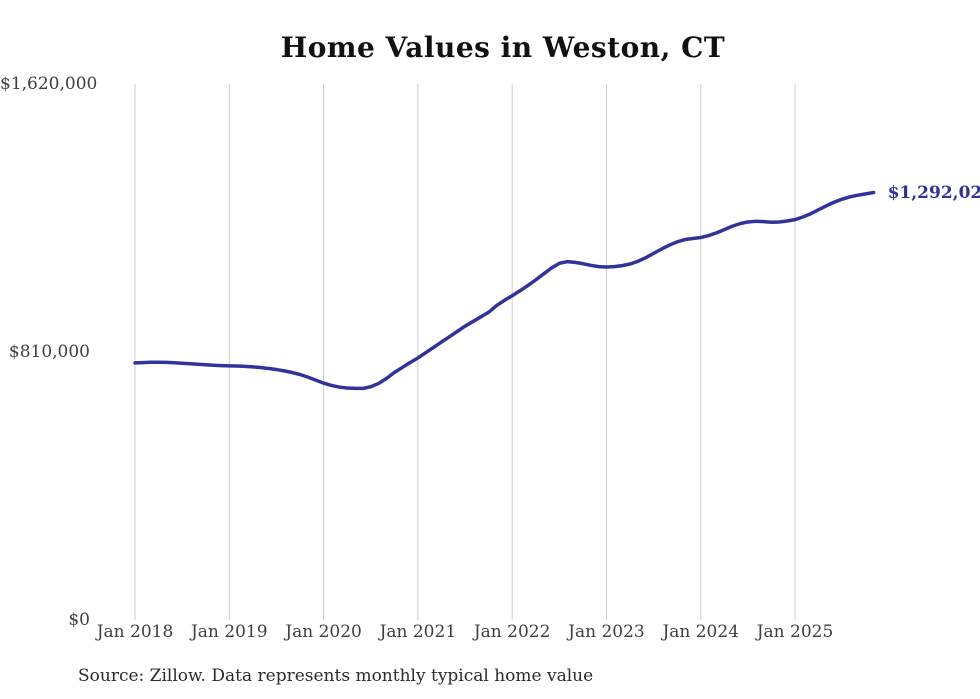 This screenshot has width=980, height=699. I want to click on x-axis-tick-label: Jan 2024, so click(701, 632).